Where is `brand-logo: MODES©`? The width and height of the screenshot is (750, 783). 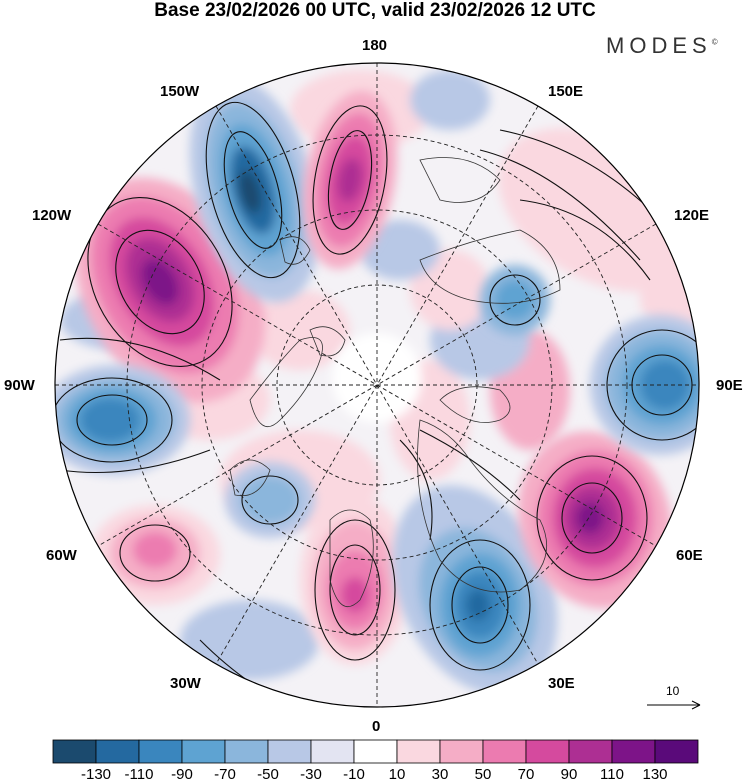
brand-logo: MODES© is located at coordinates (662, 46).